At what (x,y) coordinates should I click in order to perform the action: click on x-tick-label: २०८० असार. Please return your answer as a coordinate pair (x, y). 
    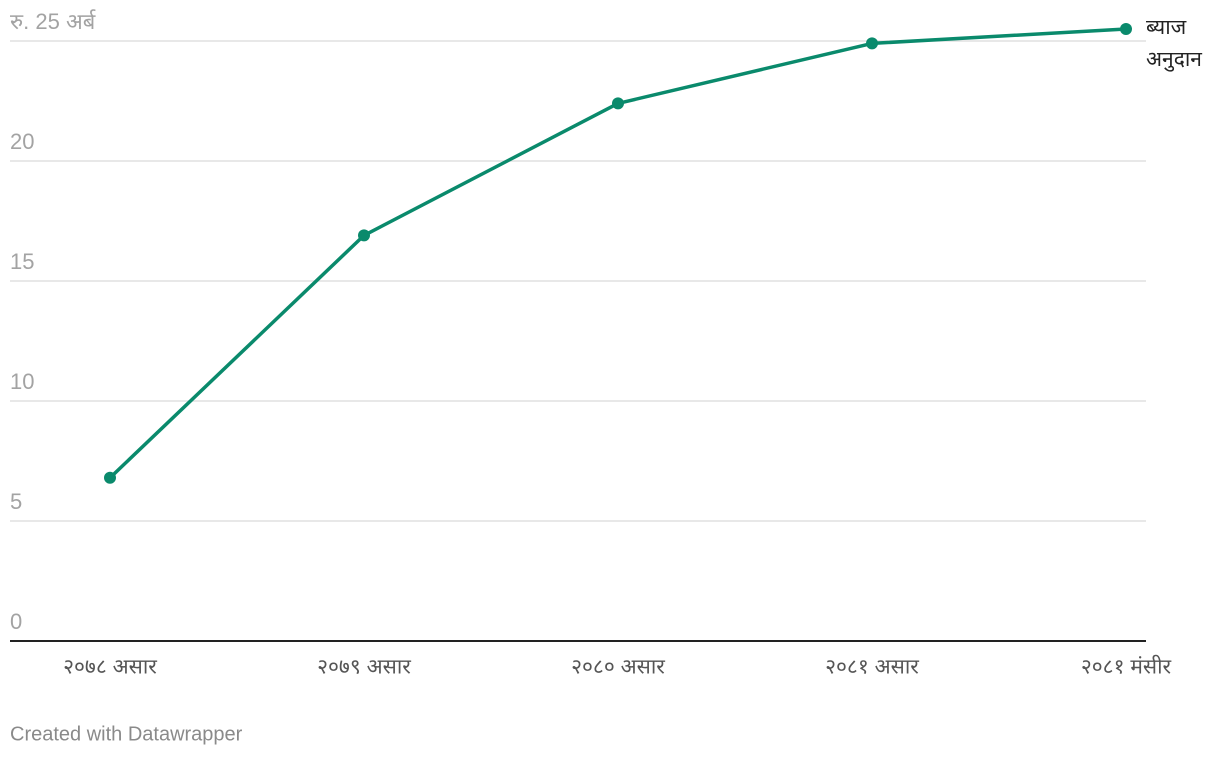
    Looking at the image, I should click on (618, 667).